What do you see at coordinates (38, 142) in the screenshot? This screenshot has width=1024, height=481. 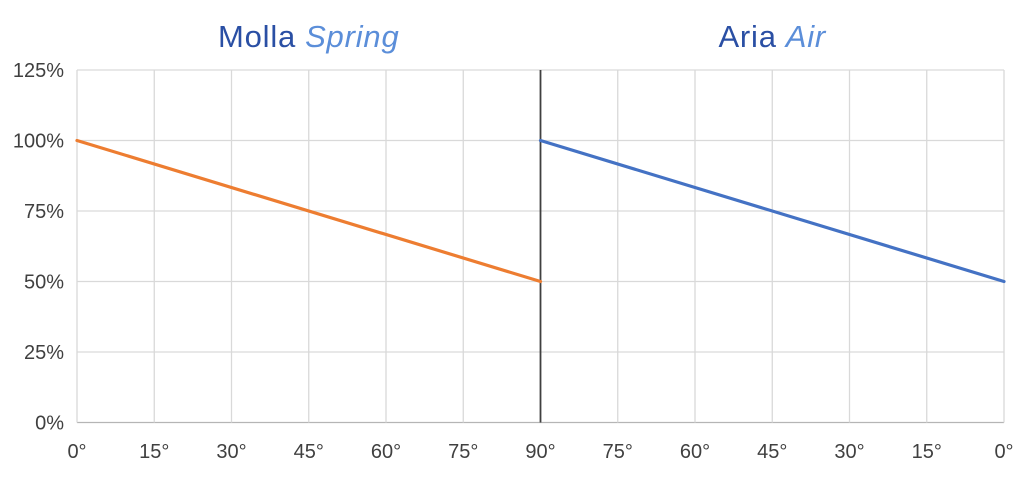 I see `y-tick-label: 100%` at bounding box center [38, 142].